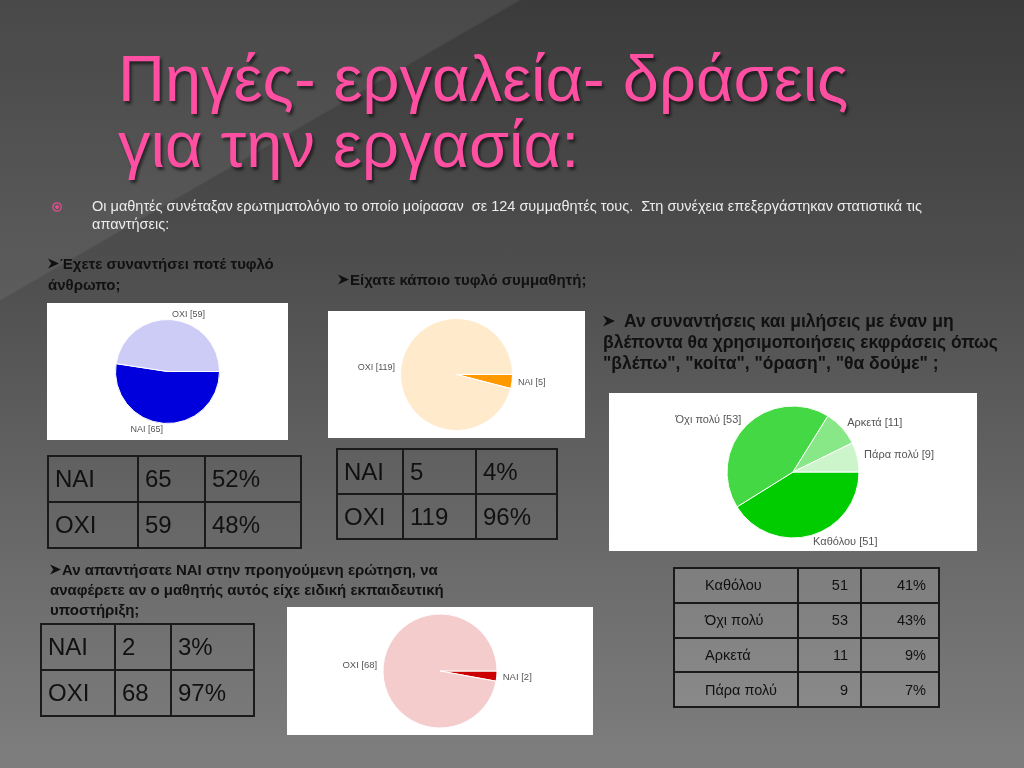 This screenshot has width=1024, height=768. Describe the element at coordinates (439, 516) in the screenshot. I see `text: 119` at that location.